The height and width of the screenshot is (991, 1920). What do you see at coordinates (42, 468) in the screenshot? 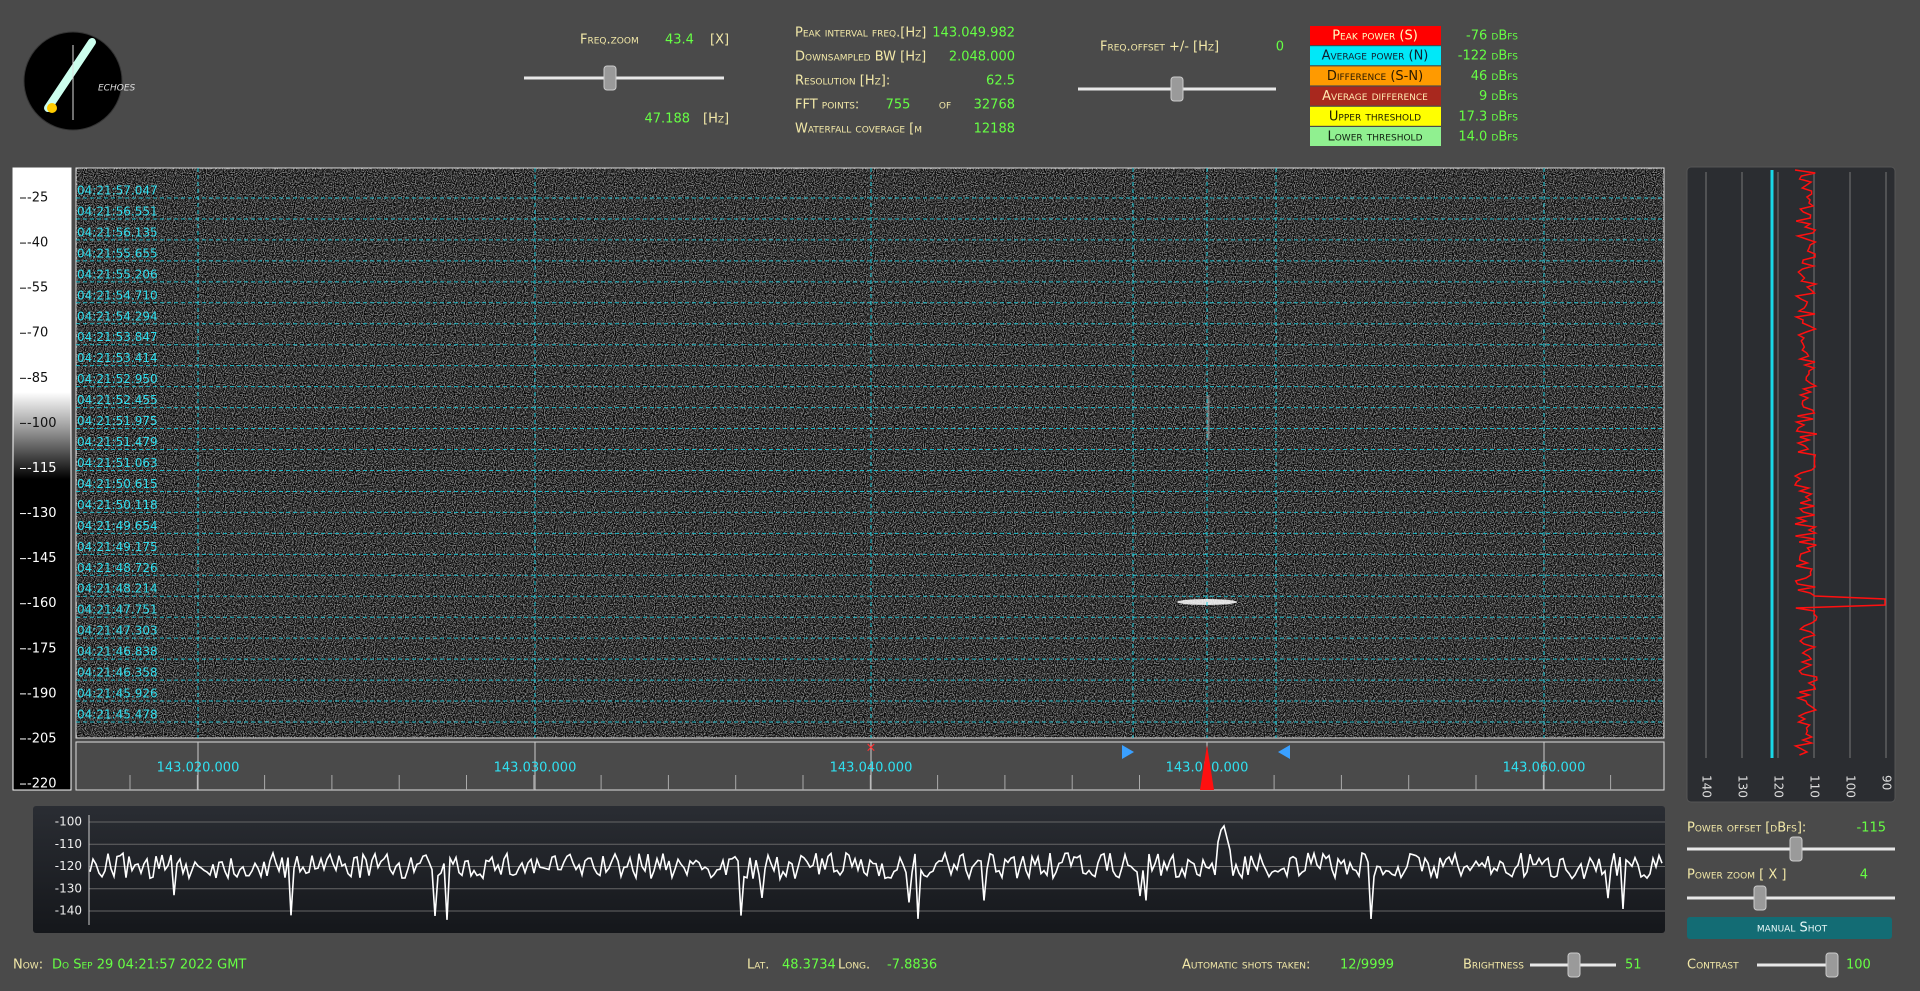
I see `power-scale-label: -115` at bounding box center [42, 468].